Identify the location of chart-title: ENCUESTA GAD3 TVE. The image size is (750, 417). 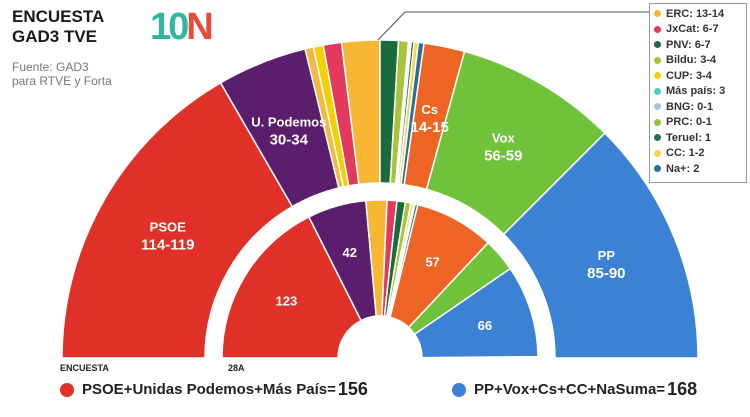
(58, 27).